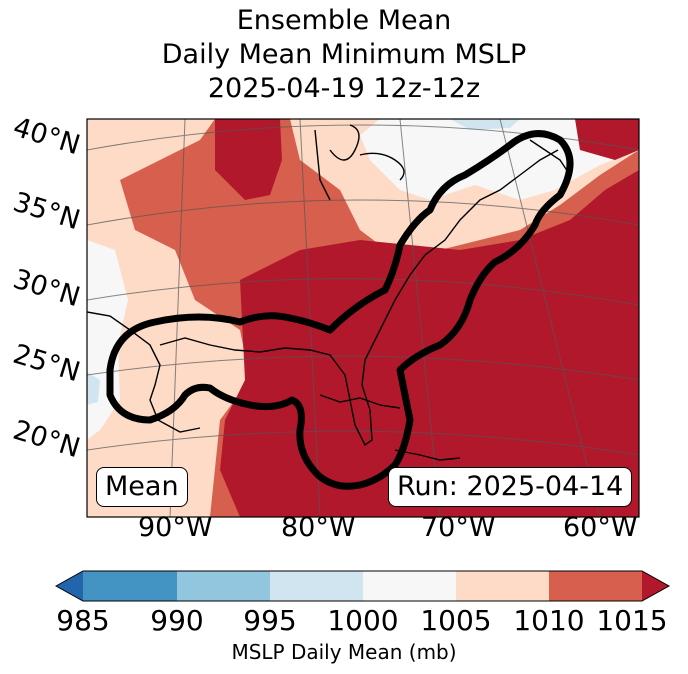  Describe the element at coordinates (549, 620) in the screenshot. I see `colorbar-tick-1010: 1010` at that location.